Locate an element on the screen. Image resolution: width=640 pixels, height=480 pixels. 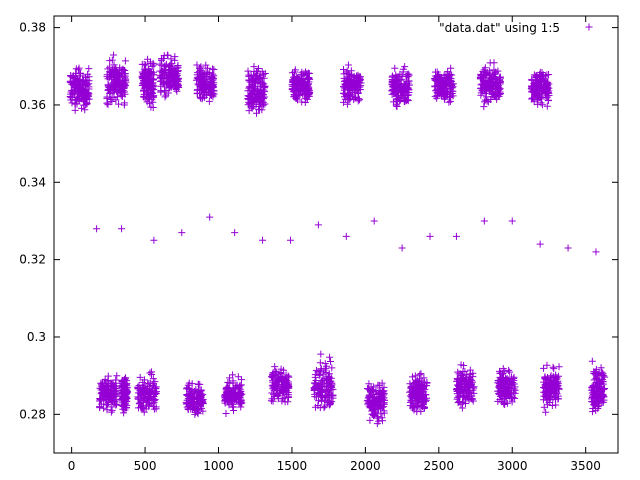
legend-marker-glyph is located at coordinates (589, 27).